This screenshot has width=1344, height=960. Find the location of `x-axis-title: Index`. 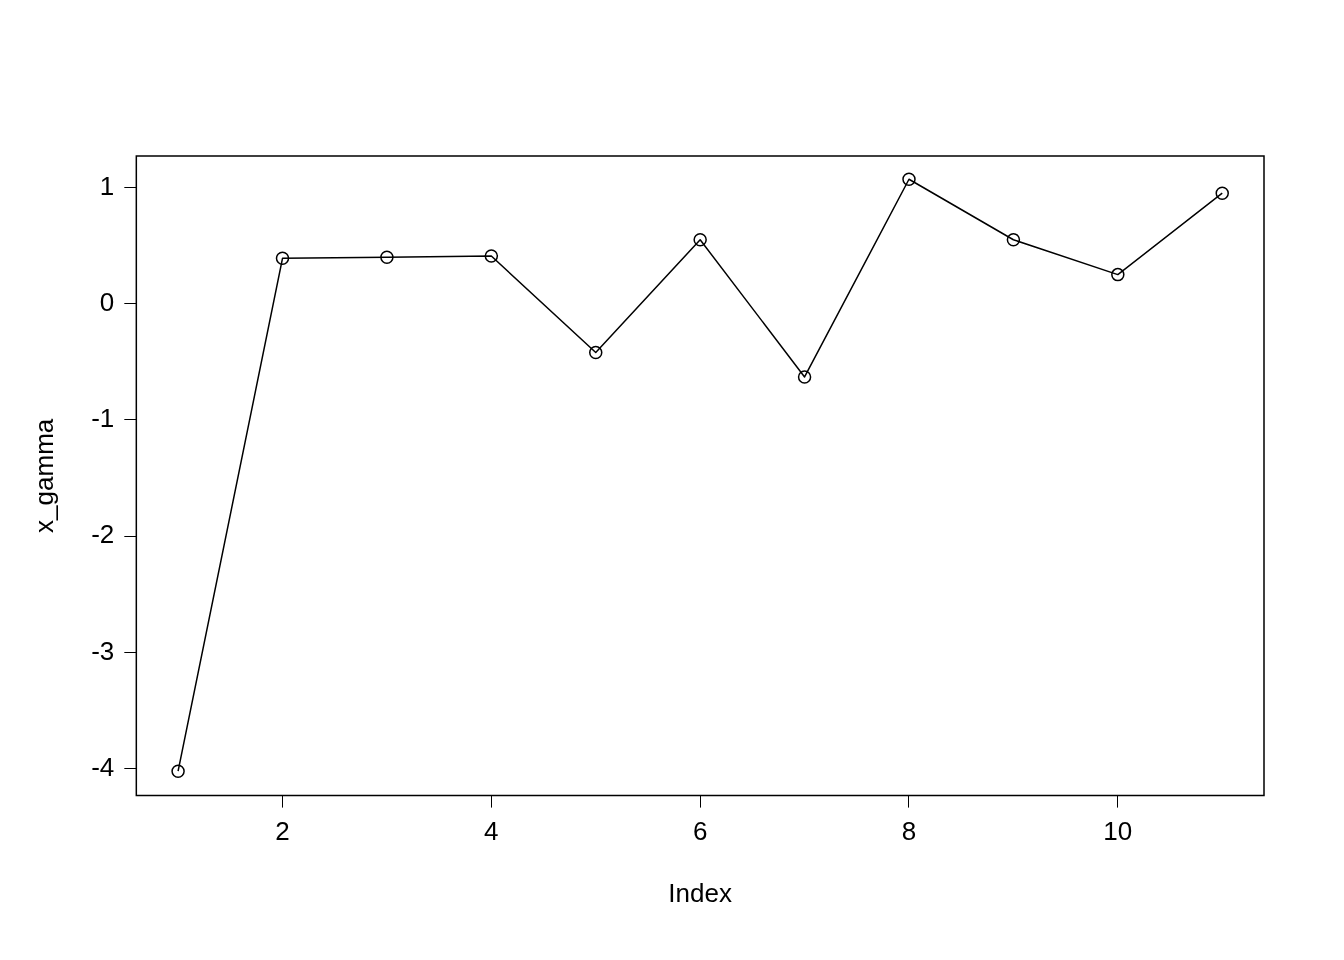

x-axis-title: Index is located at coordinates (700, 892).